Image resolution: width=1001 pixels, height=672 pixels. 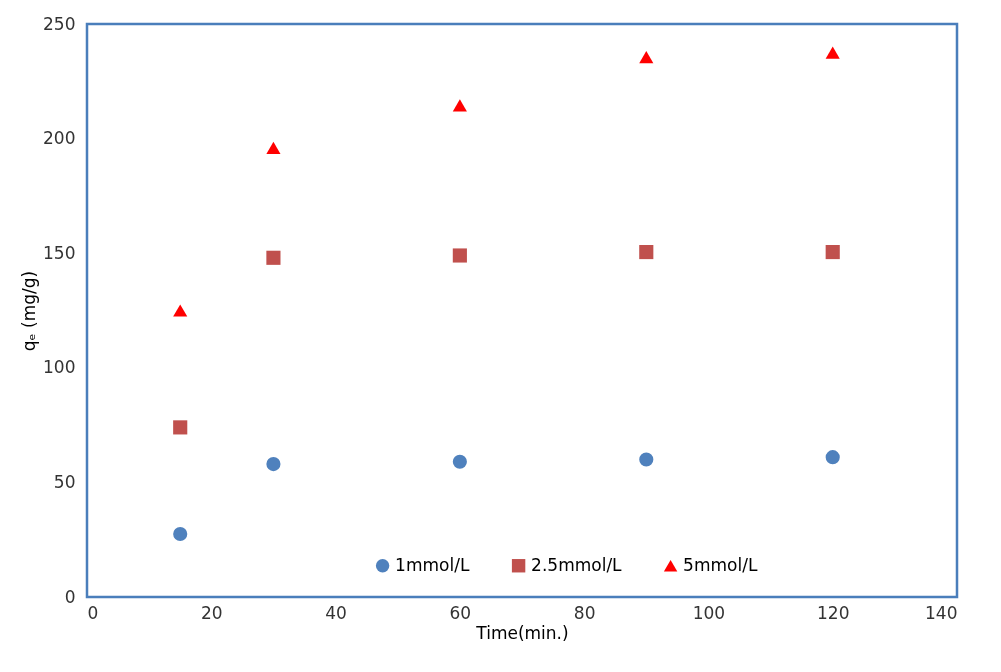 I want to click on y-axis-title: qₑ (mg/g), so click(x=29, y=311).